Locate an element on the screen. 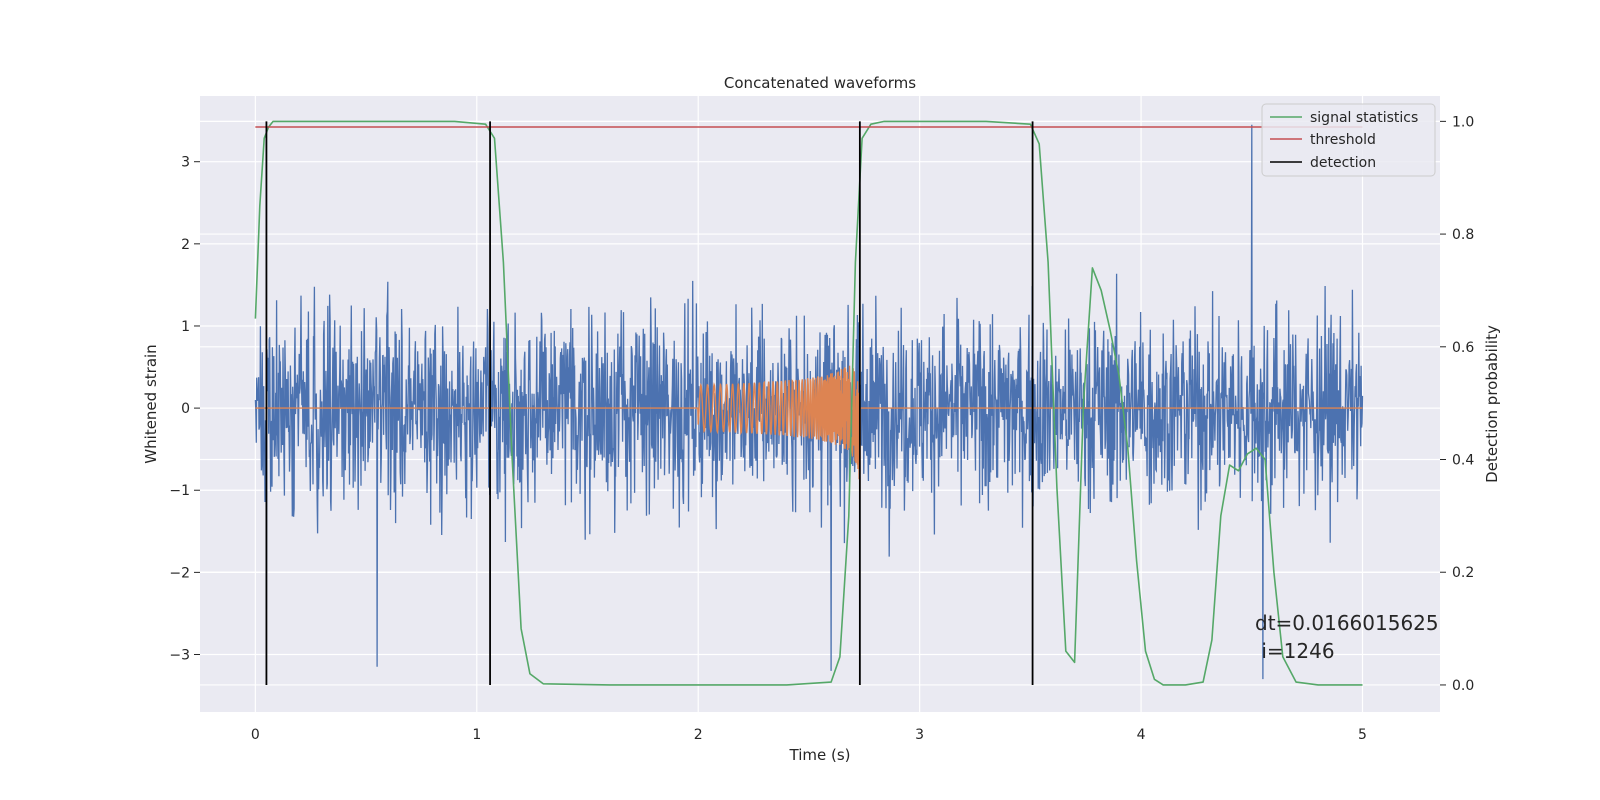  y-tick-label: 1 is located at coordinates (185, 327).